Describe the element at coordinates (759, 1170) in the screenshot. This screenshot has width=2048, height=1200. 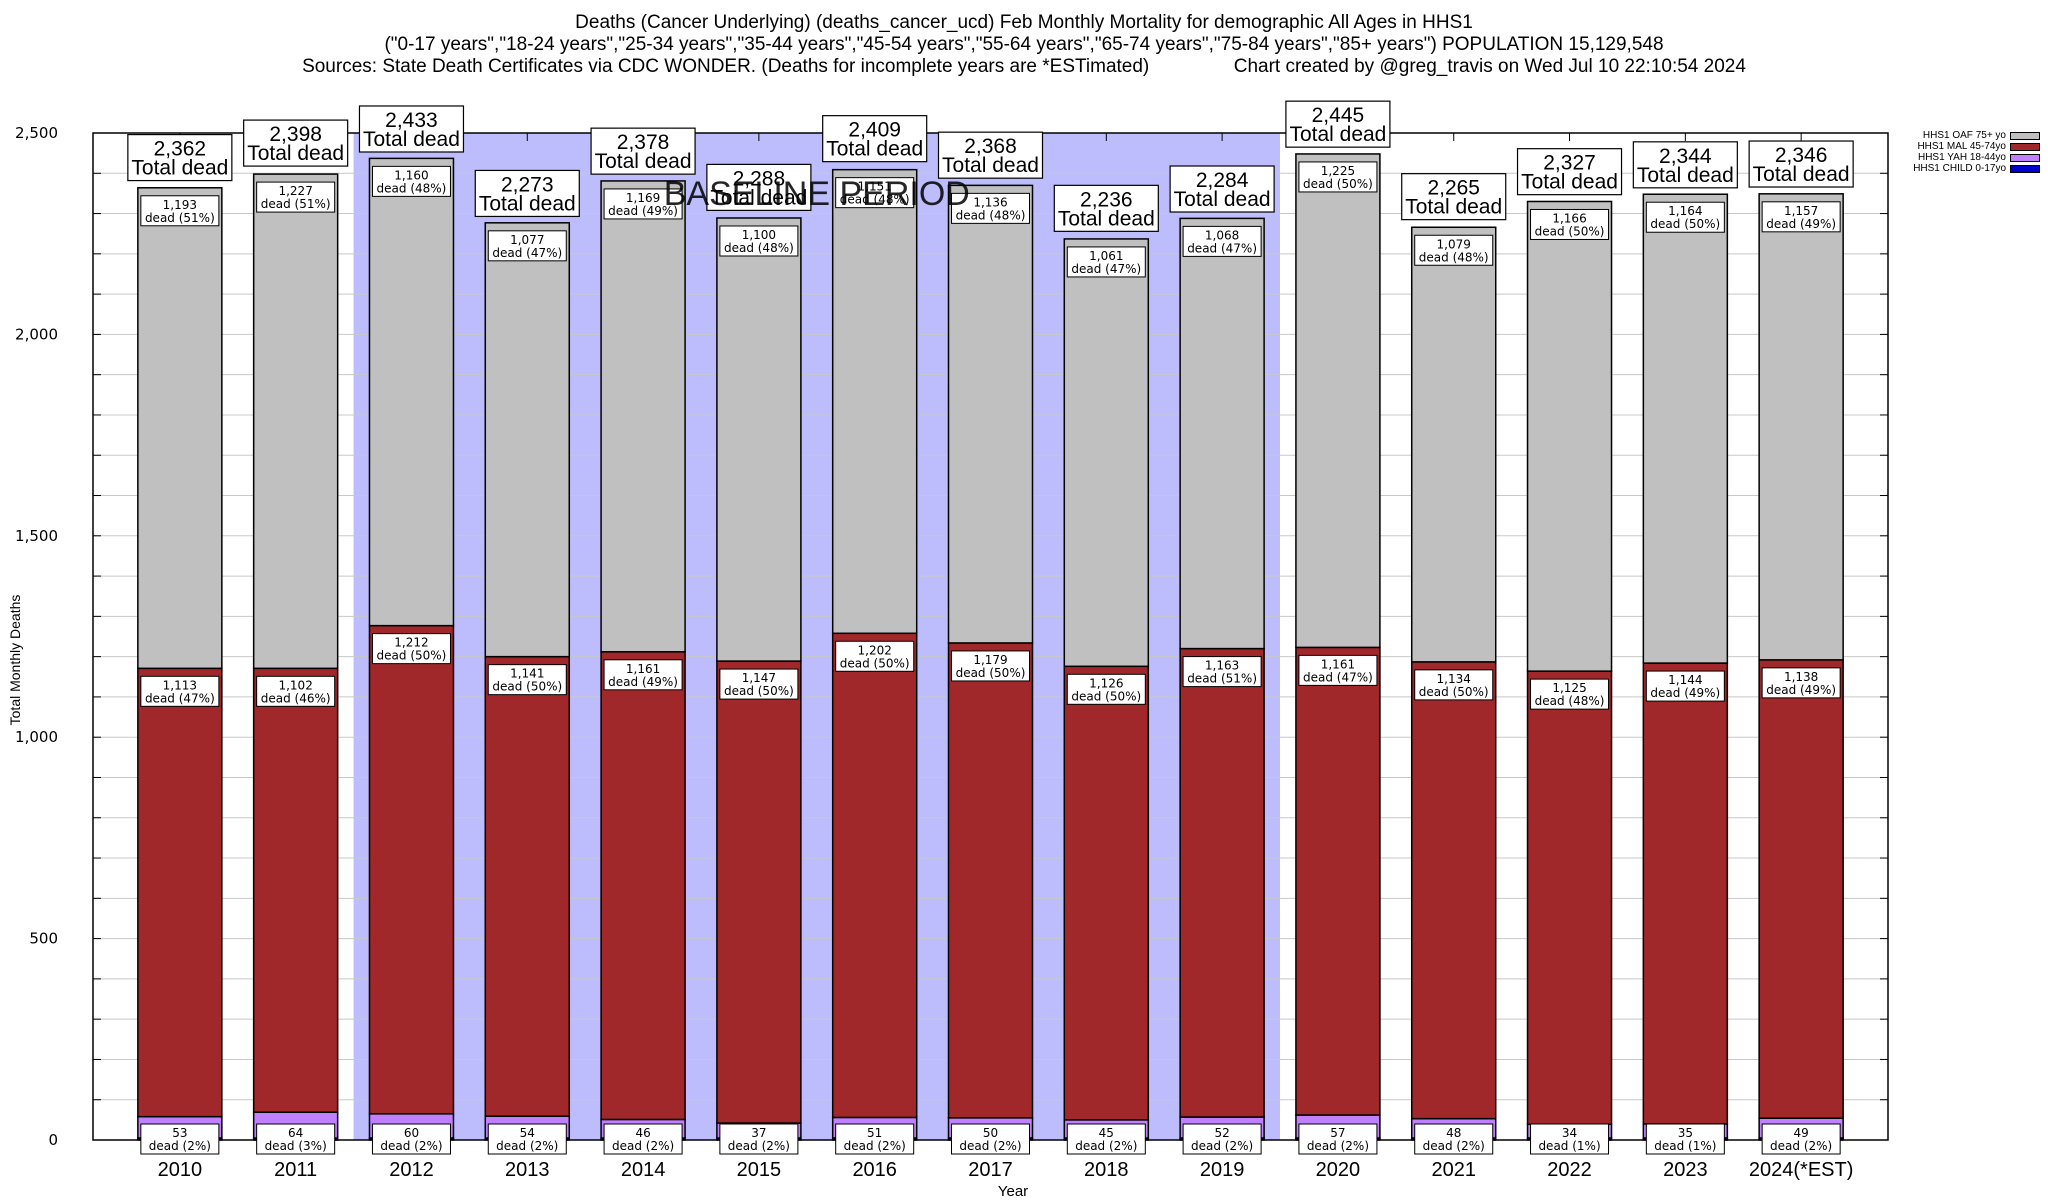
I see `x-tick-label: 2015` at that location.